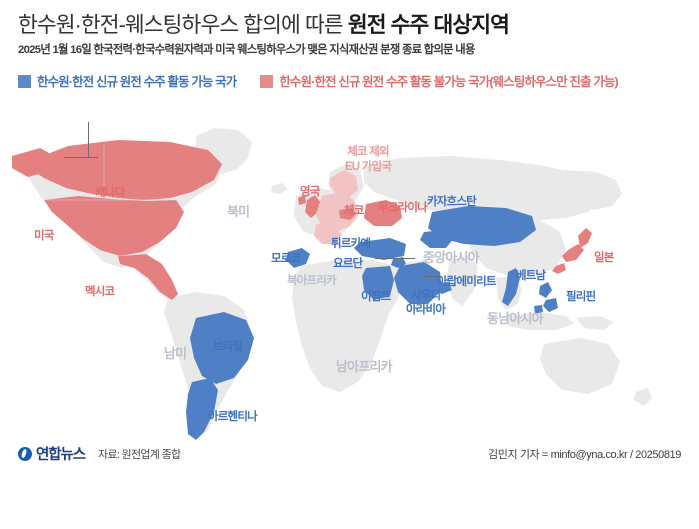  I want to click on map-label-brazil: 브라질, so click(228, 347).